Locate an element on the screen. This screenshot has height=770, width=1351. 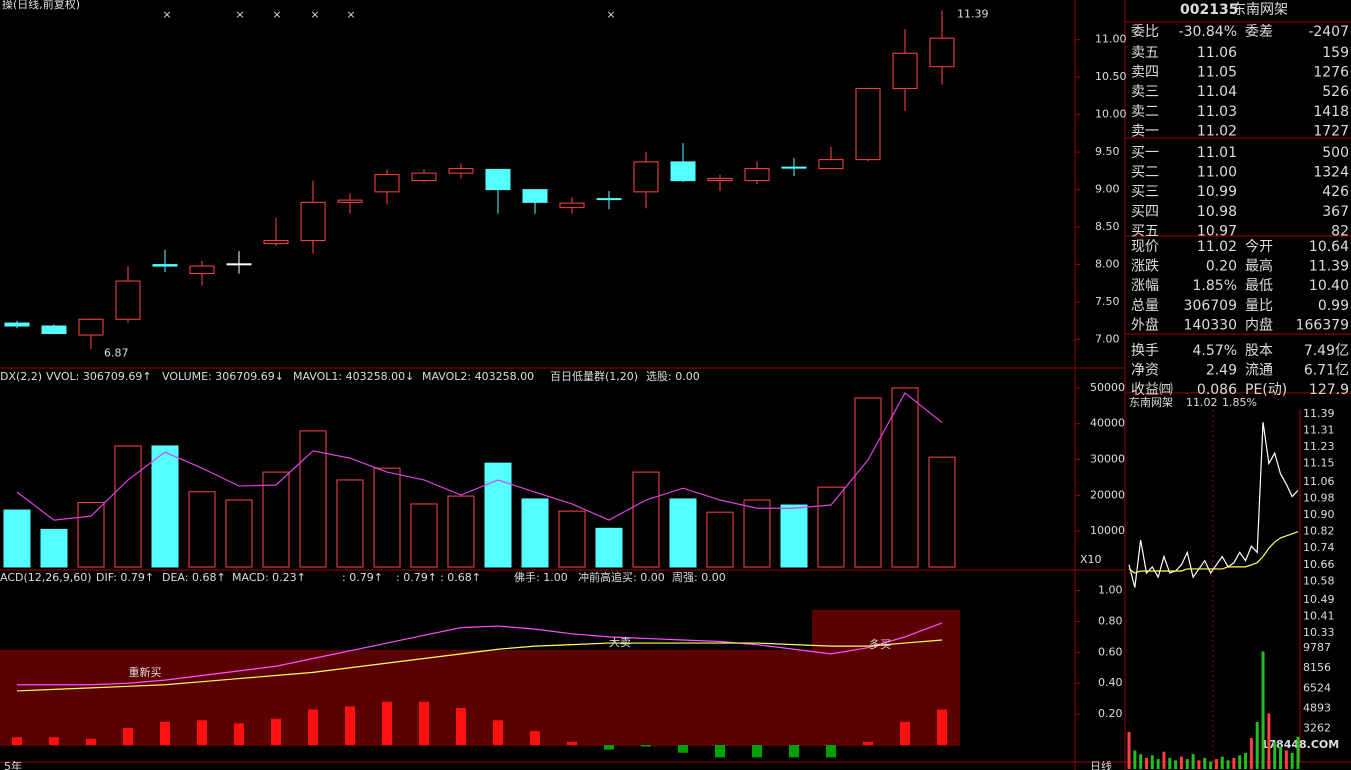
quote-cell: 委比 is located at coordinates (1145, 32).